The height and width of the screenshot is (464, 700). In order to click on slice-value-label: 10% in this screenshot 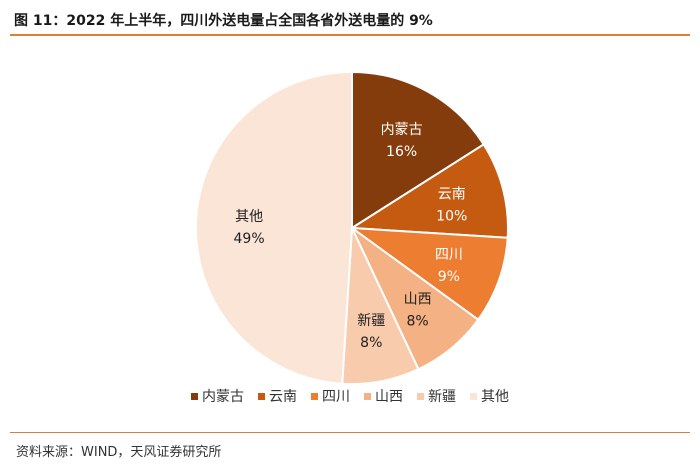, I will do `click(451, 216)`.